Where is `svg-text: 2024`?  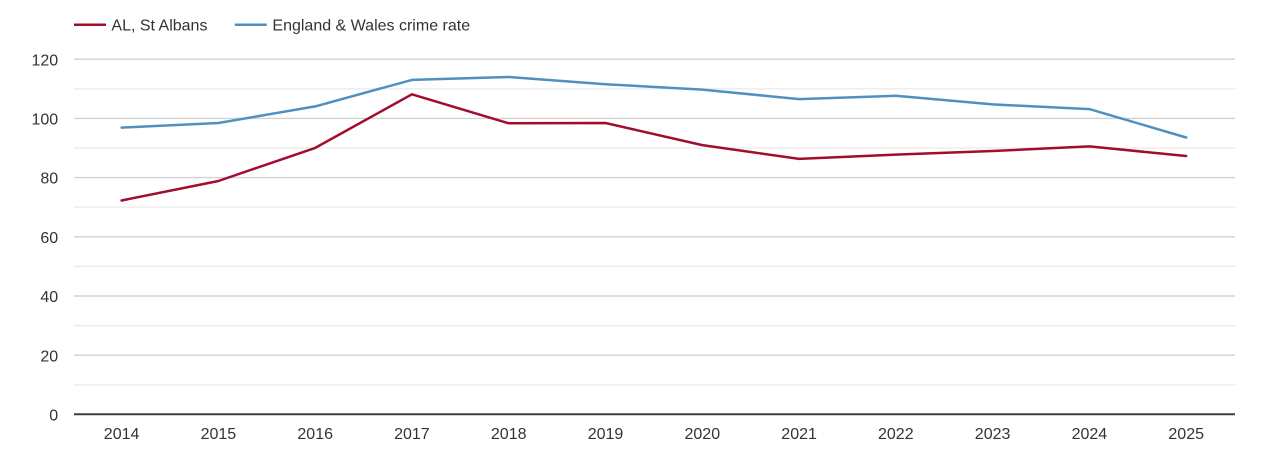
svg-text: 2024 is located at coordinates (1090, 434).